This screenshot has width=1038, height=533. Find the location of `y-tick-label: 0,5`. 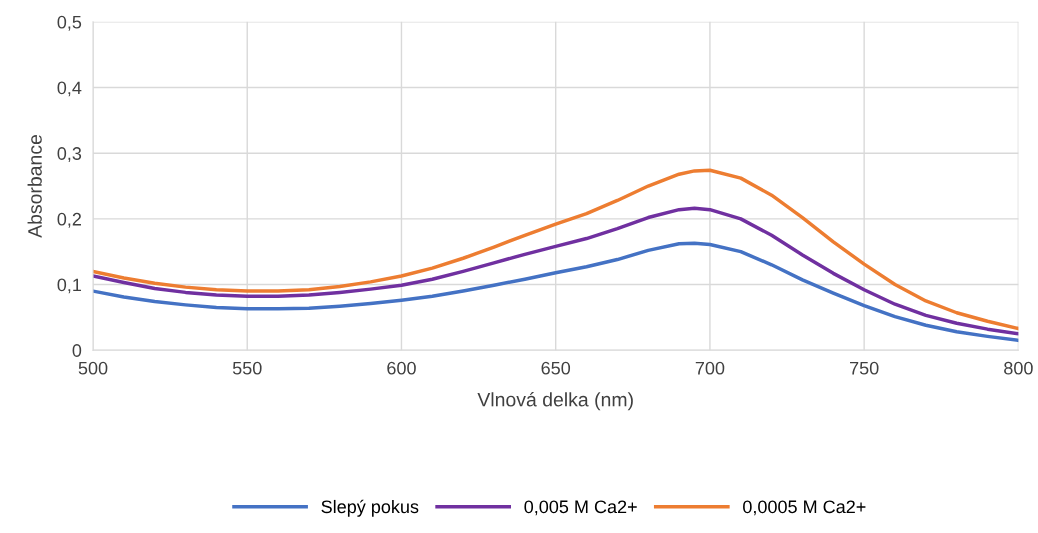

y-tick-label: 0,5 is located at coordinates (69, 23).